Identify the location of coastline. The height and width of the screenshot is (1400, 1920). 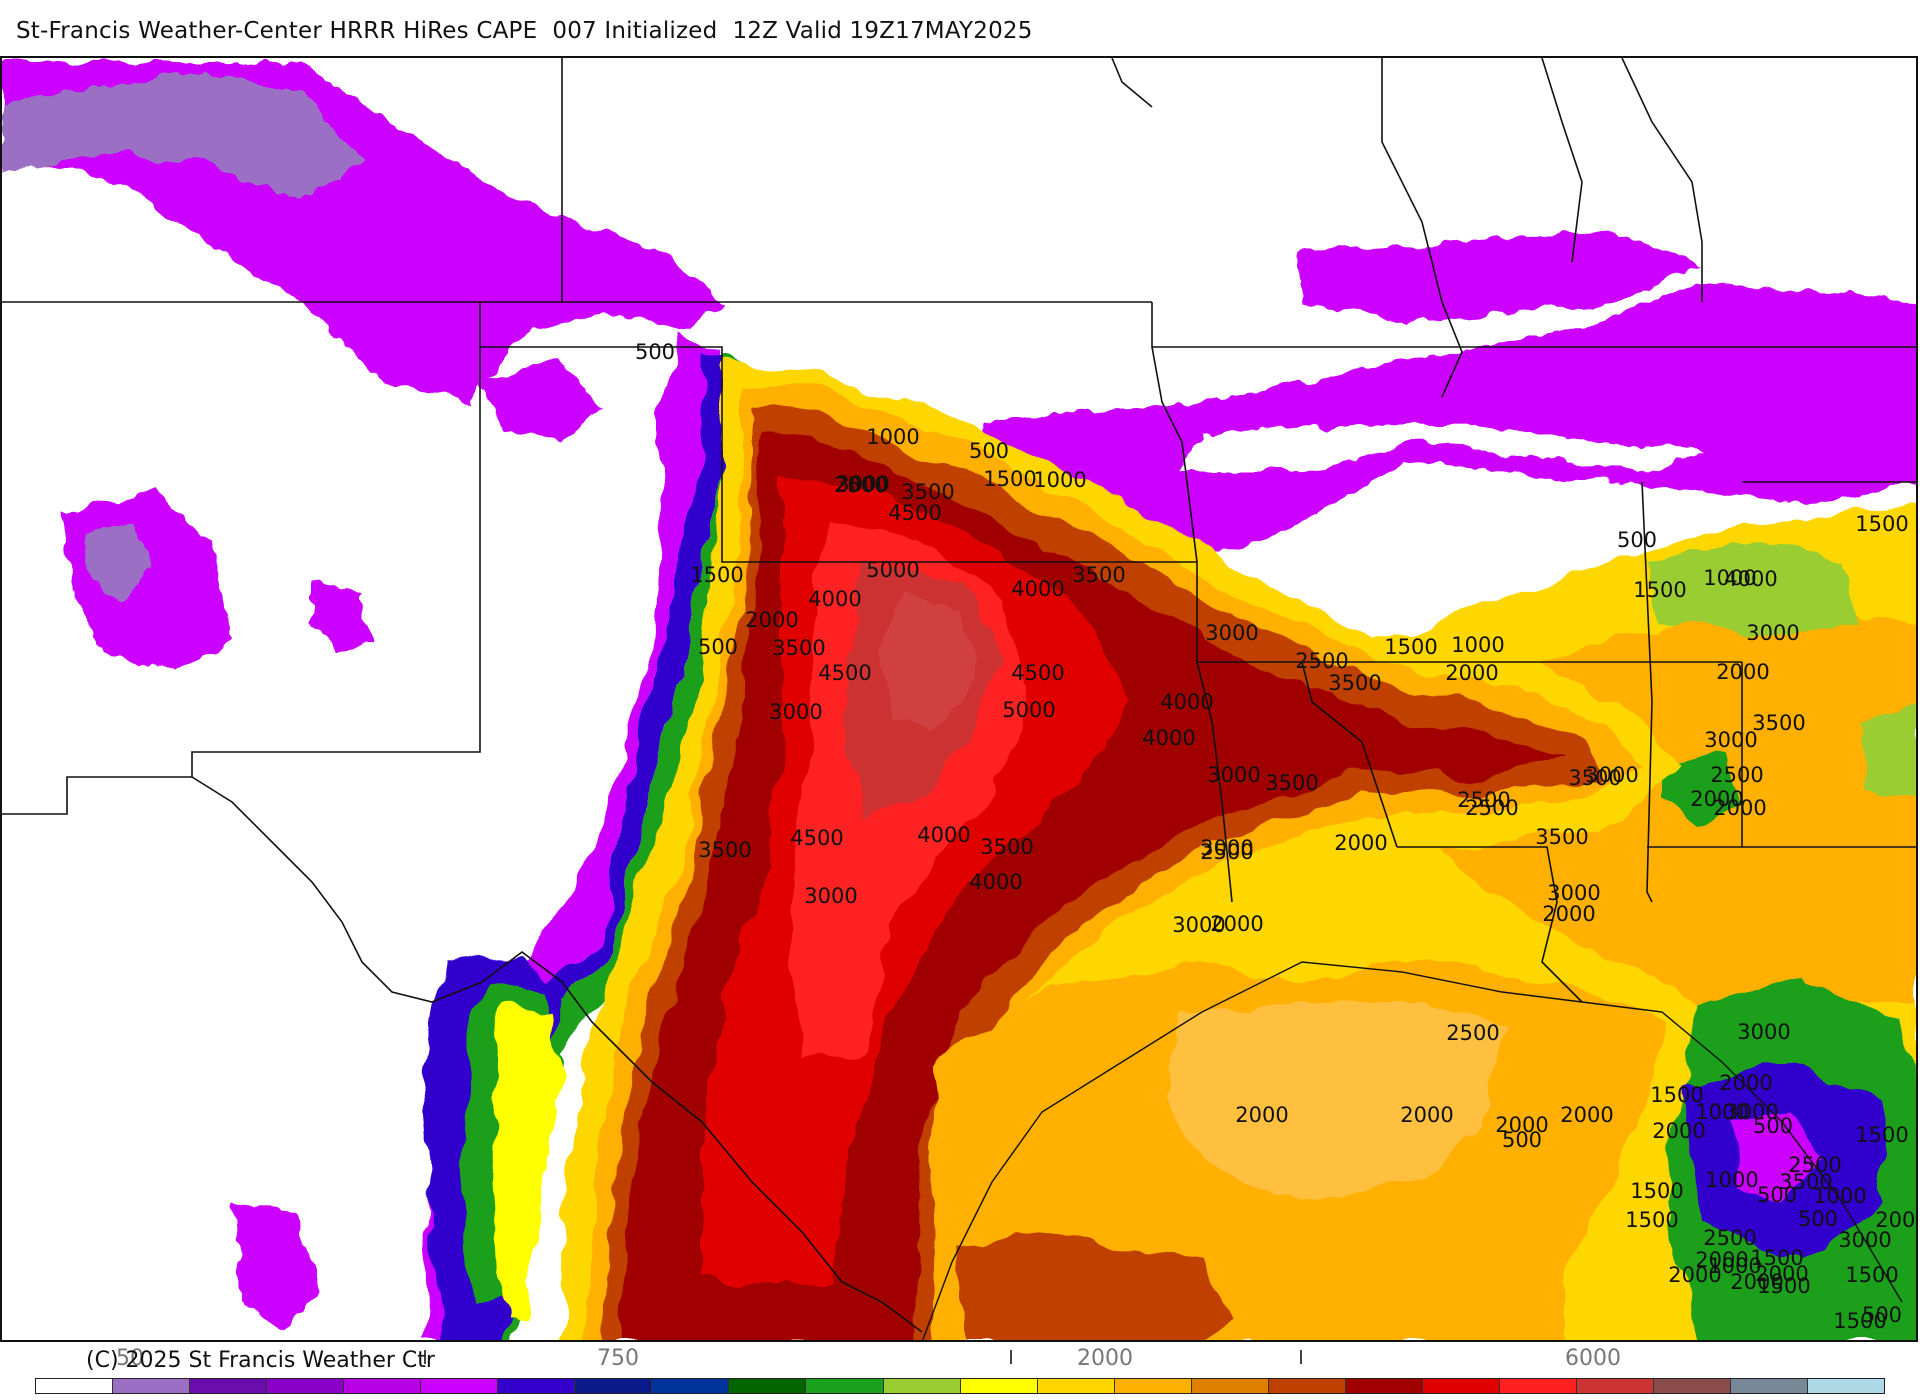
(1412, 1150).